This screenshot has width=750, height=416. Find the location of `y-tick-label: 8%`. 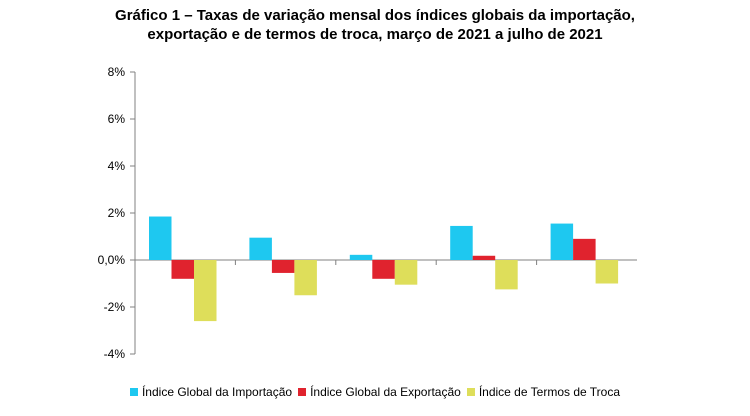

y-tick-label: 8% is located at coordinates (117, 72).